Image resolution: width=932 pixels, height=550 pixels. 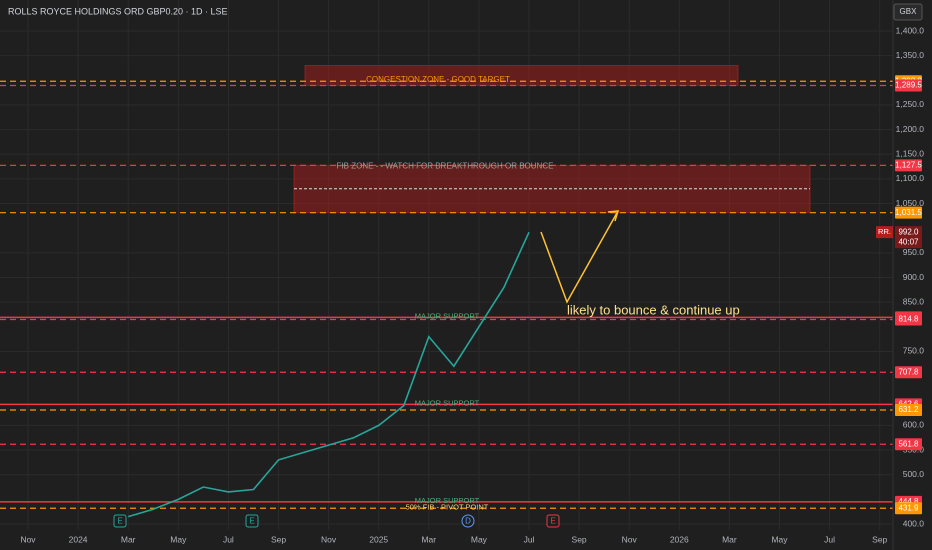 What do you see at coordinates (78, 539) in the screenshot?
I see `x-tick-label: 2024` at bounding box center [78, 539].